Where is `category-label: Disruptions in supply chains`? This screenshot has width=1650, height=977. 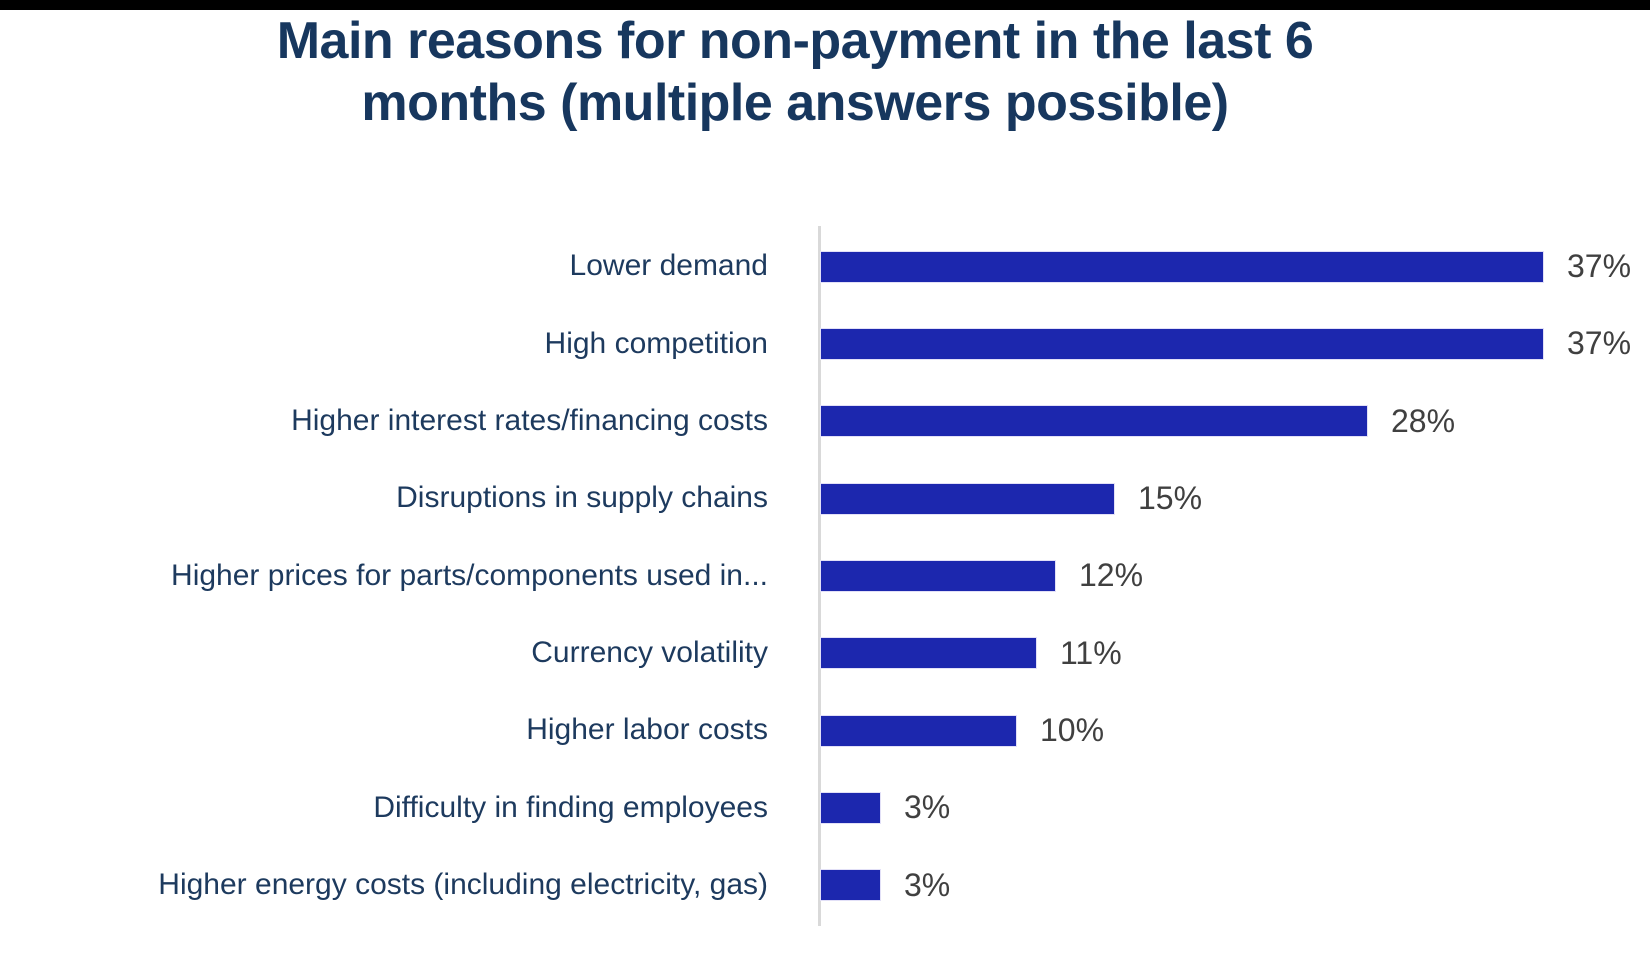
category-label: Disruptions in supply chains is located at coordinates (582, 498).